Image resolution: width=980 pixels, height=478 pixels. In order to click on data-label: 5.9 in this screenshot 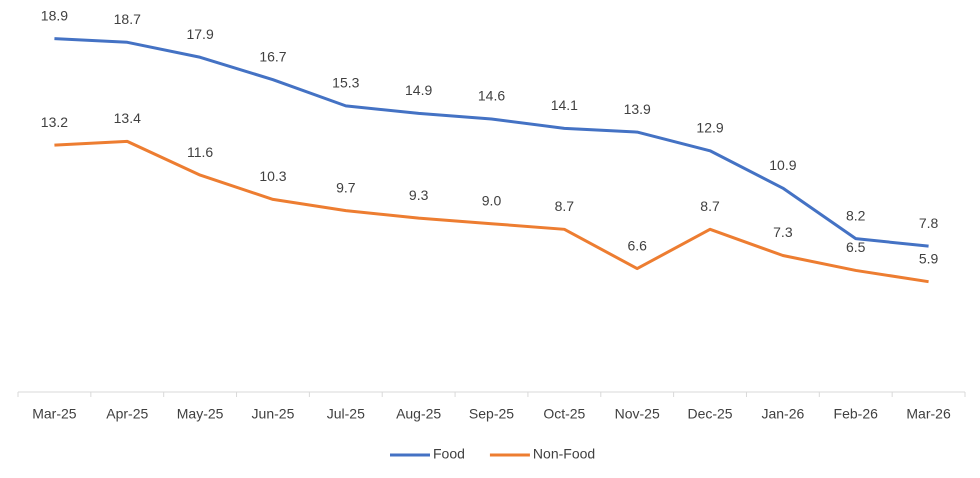, I will do `click(929, 258)`.